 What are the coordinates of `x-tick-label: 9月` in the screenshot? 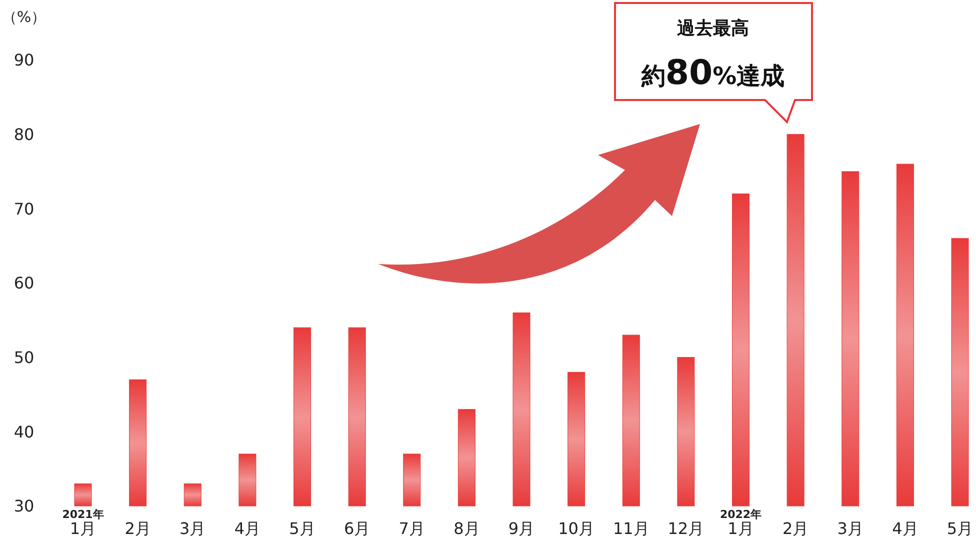 It's located at (521, 528).